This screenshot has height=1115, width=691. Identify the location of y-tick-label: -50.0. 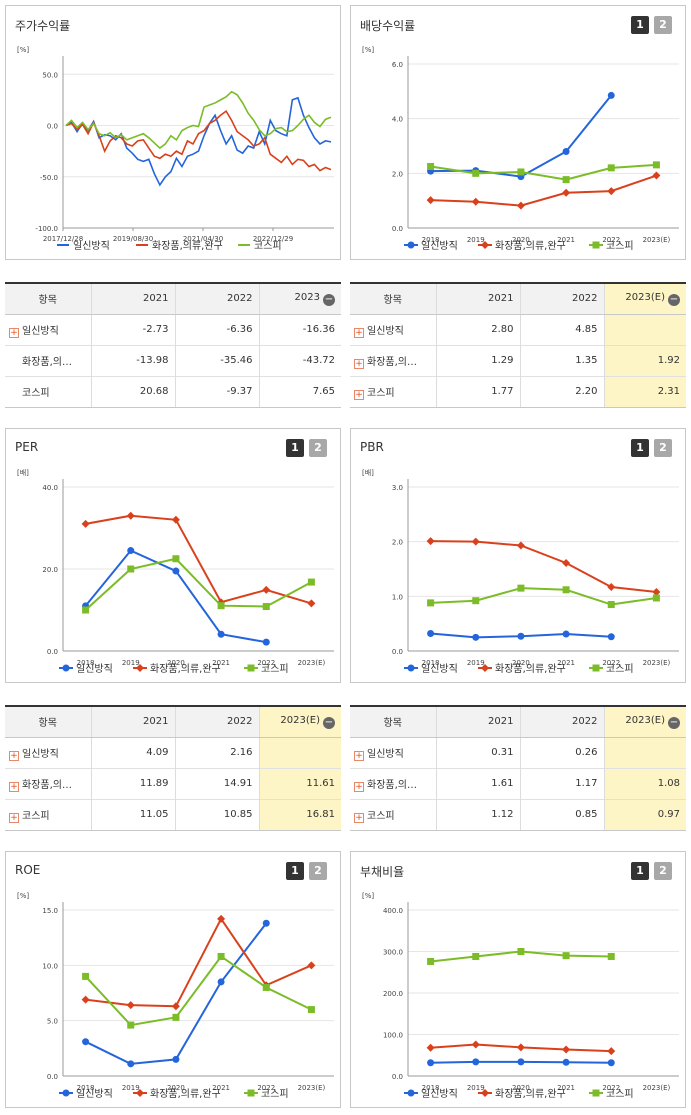
(49, 178).